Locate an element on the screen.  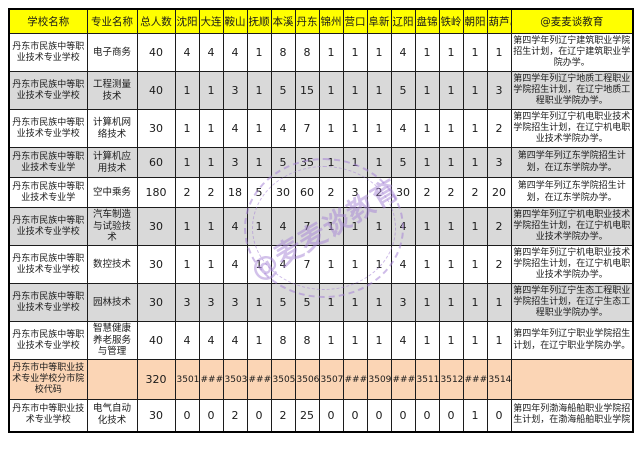
major-name-cell: 智慧健康养老服务与管理 is located at coordinates (112, 340).